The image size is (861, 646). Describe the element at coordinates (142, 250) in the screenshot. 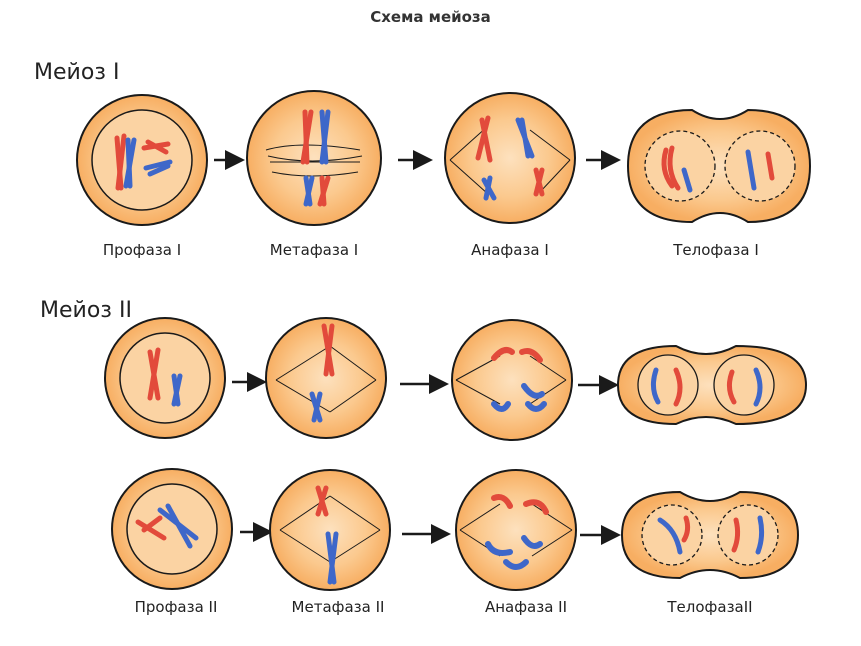

I see `stage-label-prophase-1: Профаза I` at that location.